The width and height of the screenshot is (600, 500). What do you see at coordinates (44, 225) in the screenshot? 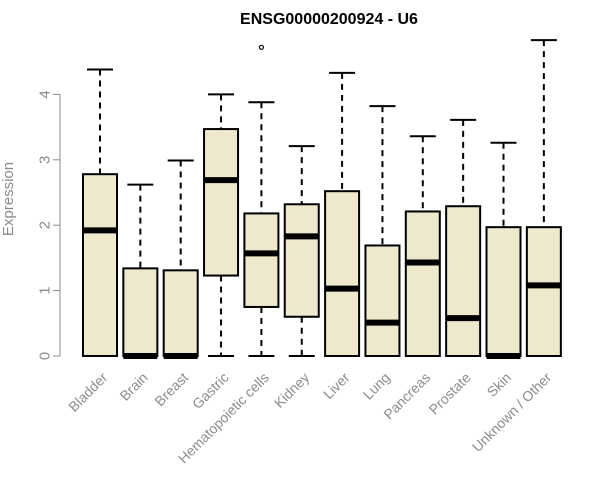
I see `y-tick-label: 2` at bounding box center [44, 225].